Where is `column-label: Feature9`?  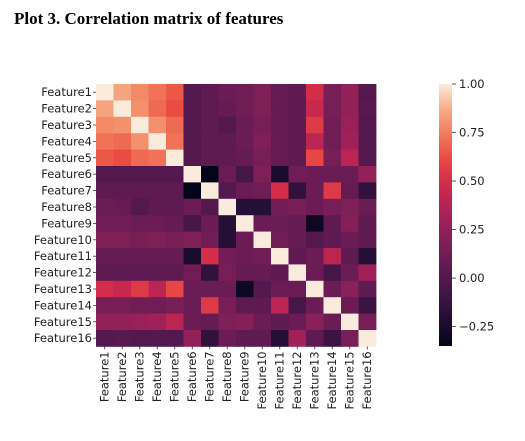 column-label: Feature9 is located at coordinates (245, 376).